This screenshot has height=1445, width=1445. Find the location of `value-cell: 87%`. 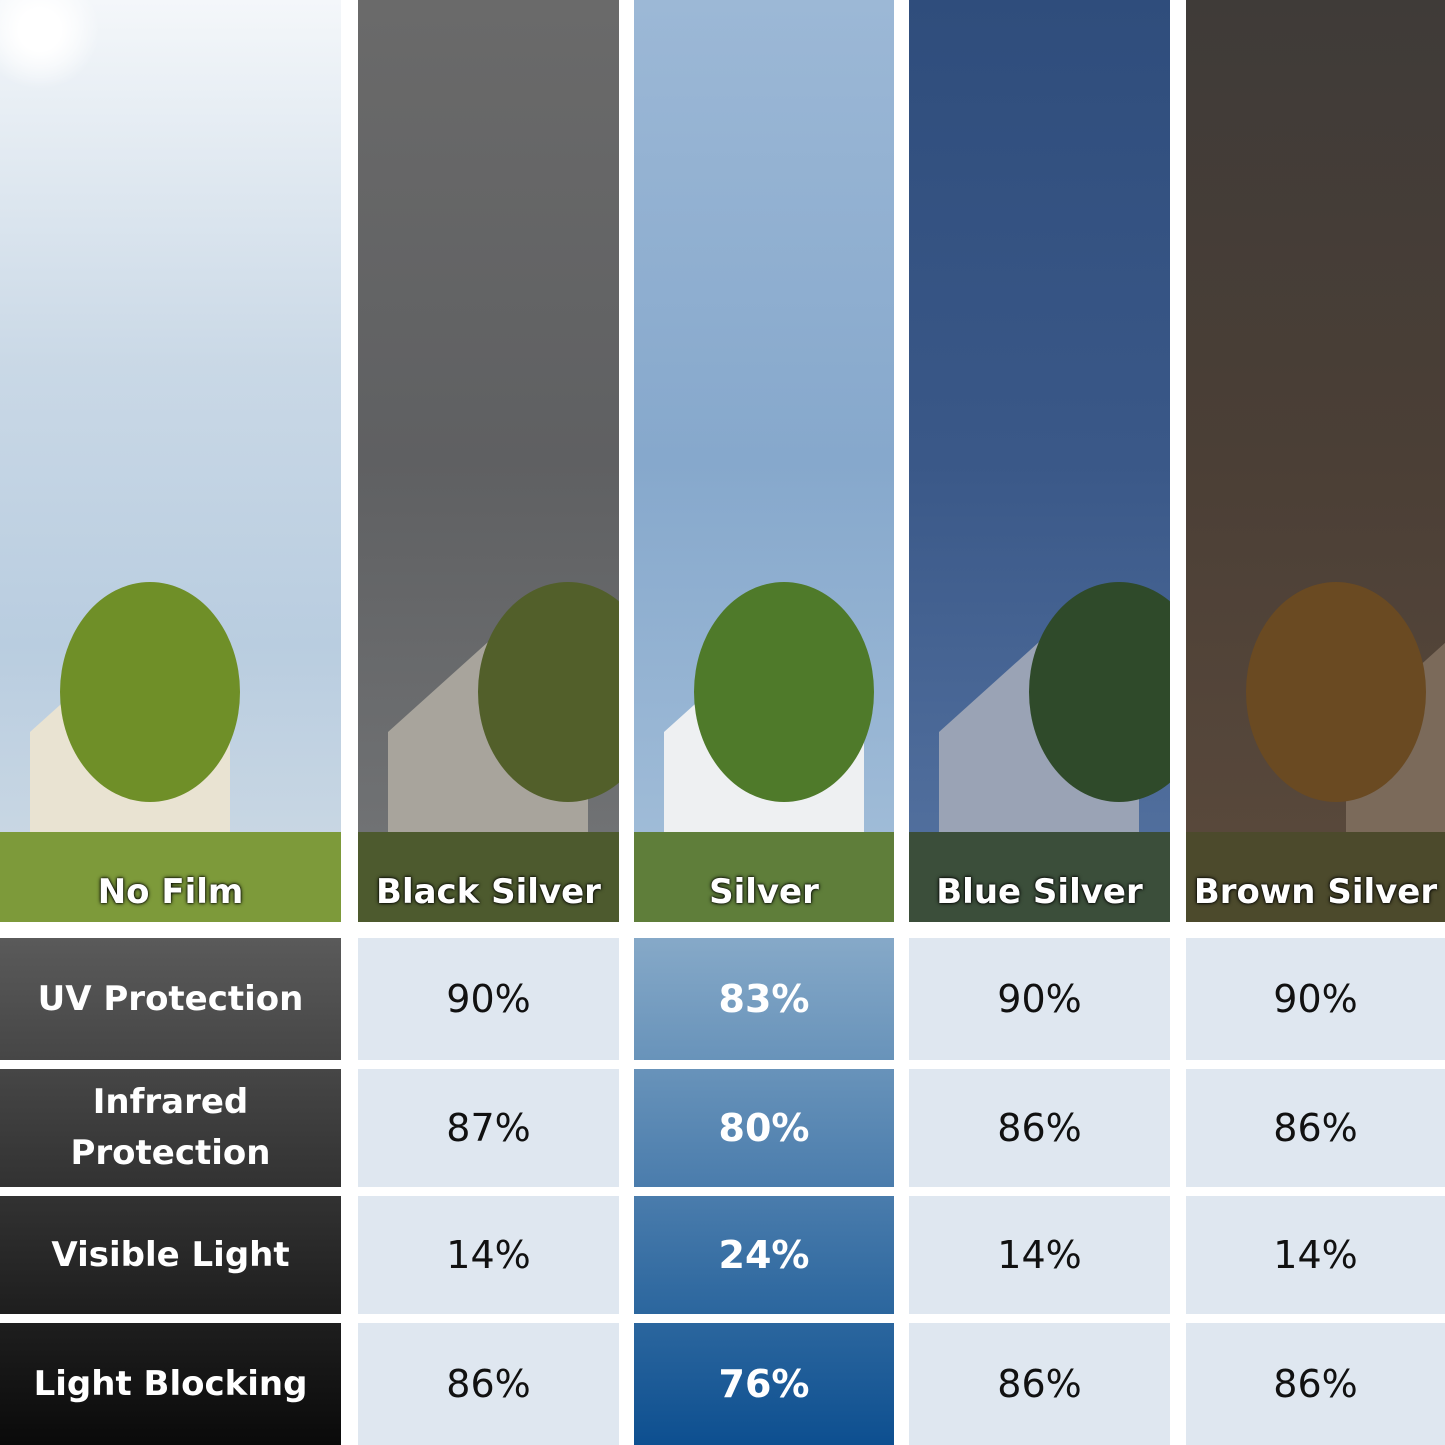

value-cell: 87% is located at coordinates (488, 1128).